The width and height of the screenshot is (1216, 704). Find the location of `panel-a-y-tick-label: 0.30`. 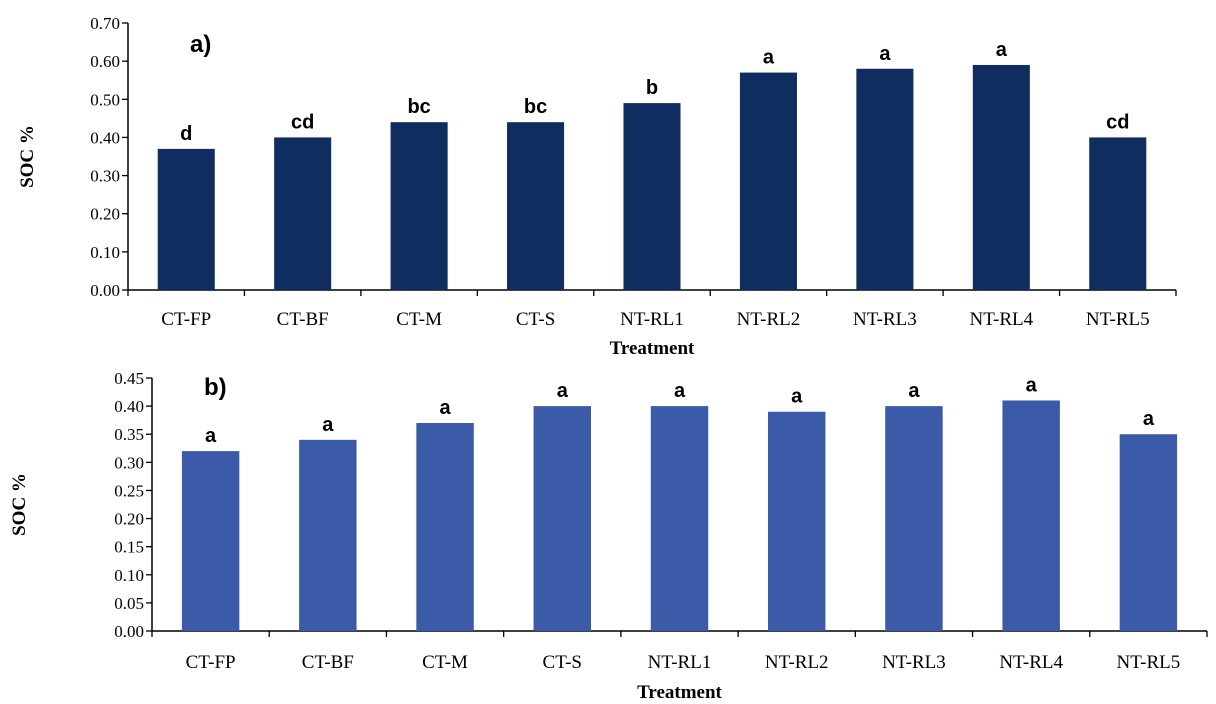

panel-a-y-tick-label: 0.30 is located at coordinates (105, 176).